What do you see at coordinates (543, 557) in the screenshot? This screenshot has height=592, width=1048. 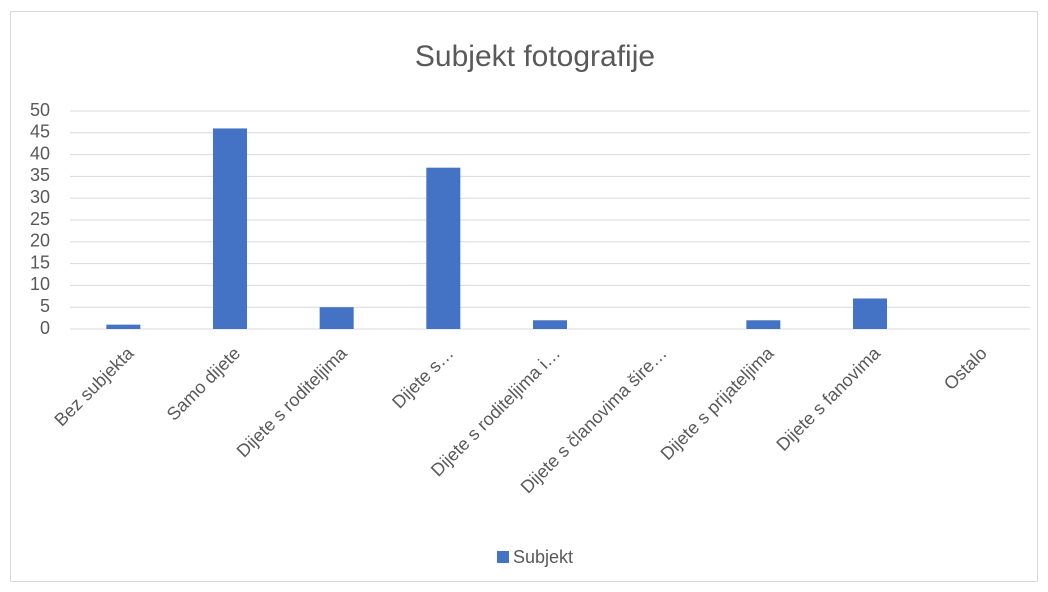 I see `legend-label: Subjekt` at bounding box center [543, 557].